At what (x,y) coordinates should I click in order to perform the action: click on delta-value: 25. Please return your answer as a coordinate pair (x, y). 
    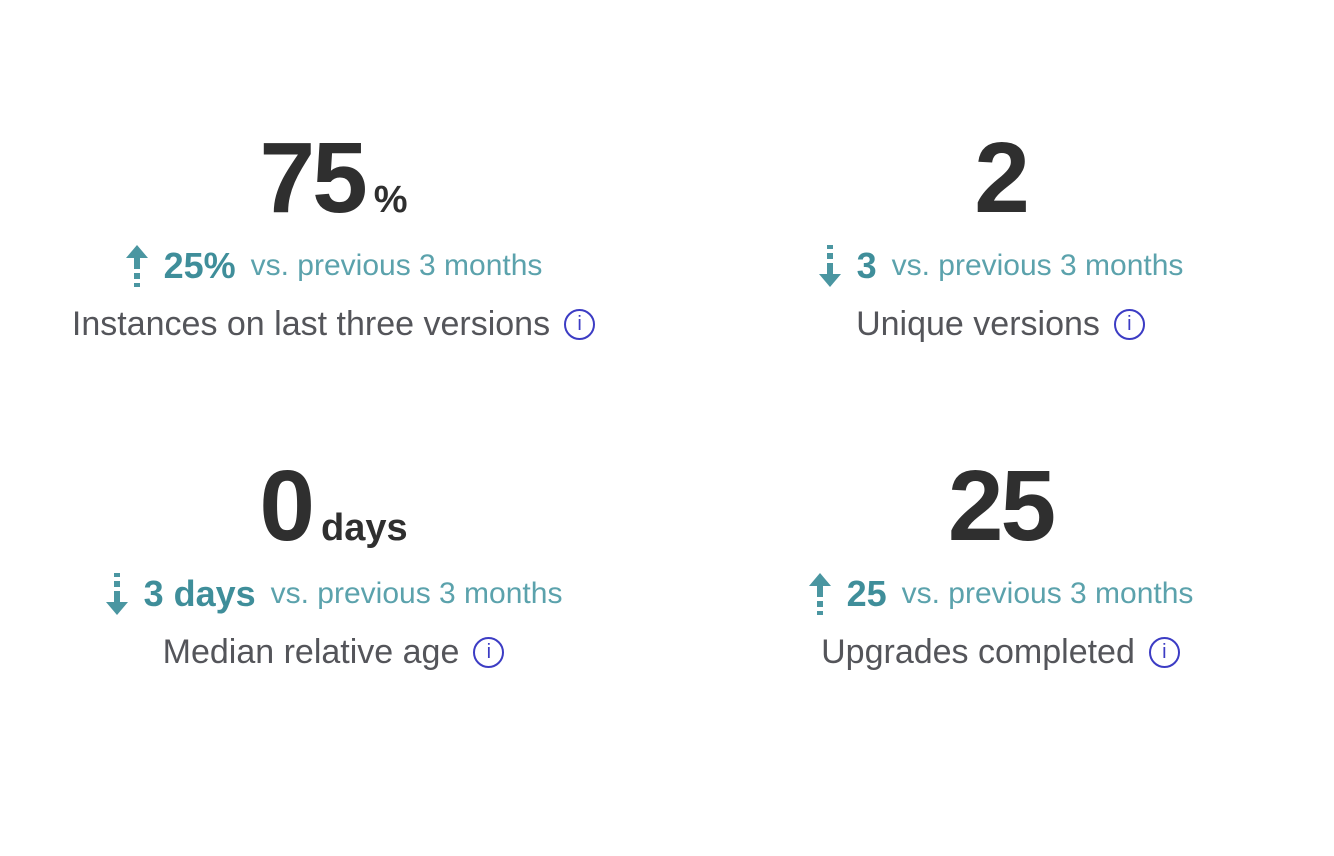
    Looking at the image, I should click on (866, 593).